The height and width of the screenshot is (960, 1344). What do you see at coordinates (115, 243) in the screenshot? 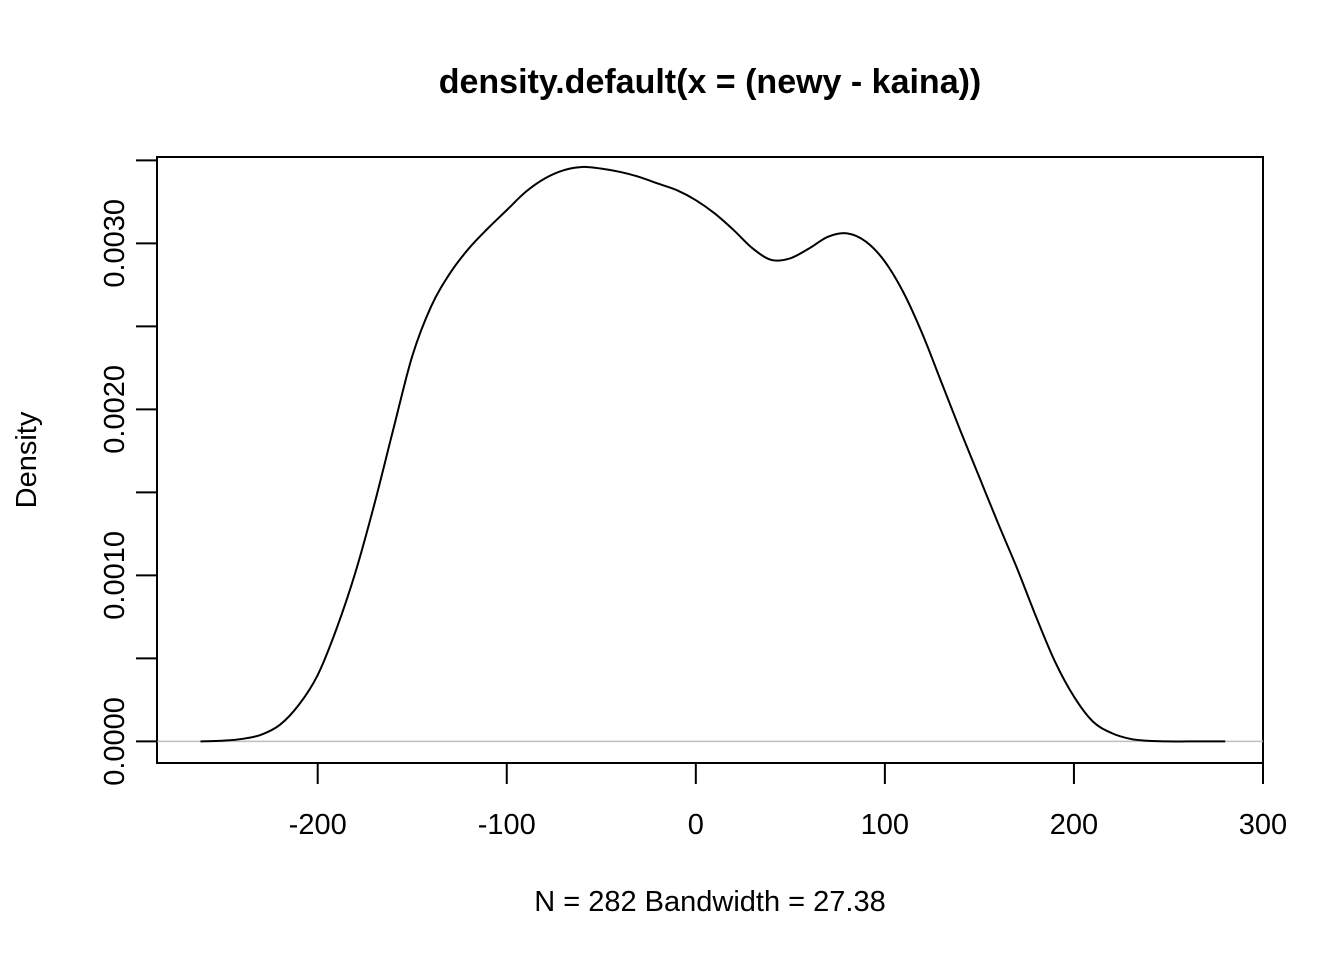
I see `y-tick-label: 0.0030` at bounding box center [115, 243].